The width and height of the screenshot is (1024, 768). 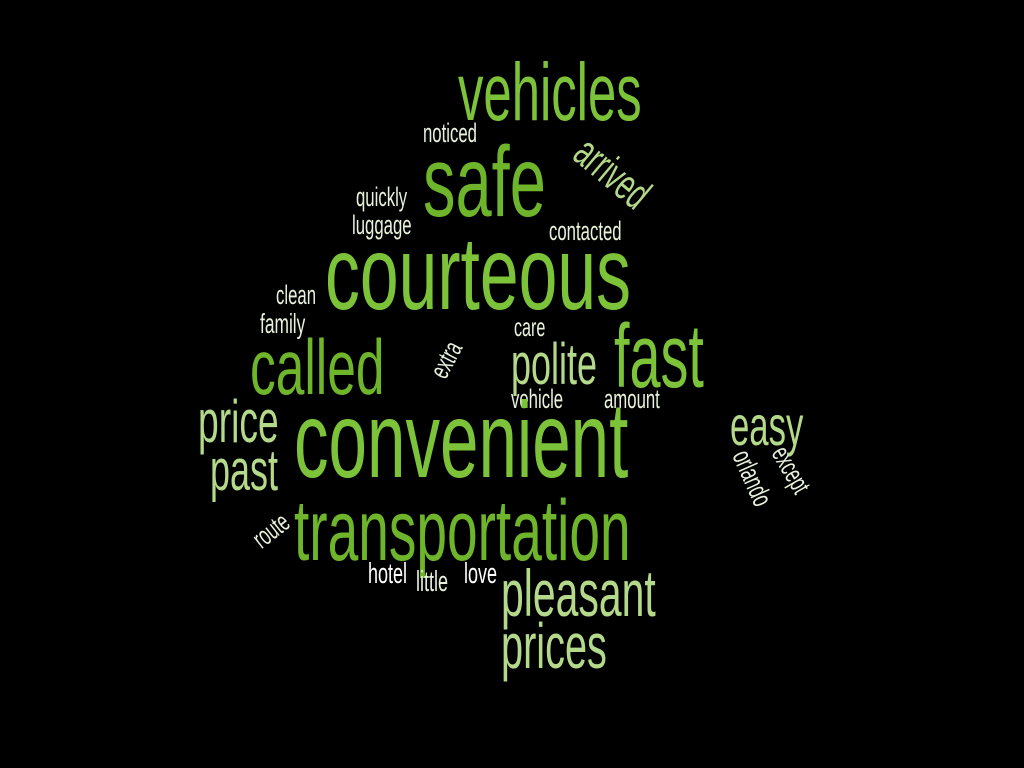 What do you see at coordinates (387, 574) in the screenshot?
I see `word-hotel: hotel` at bounding box center [387, 574].